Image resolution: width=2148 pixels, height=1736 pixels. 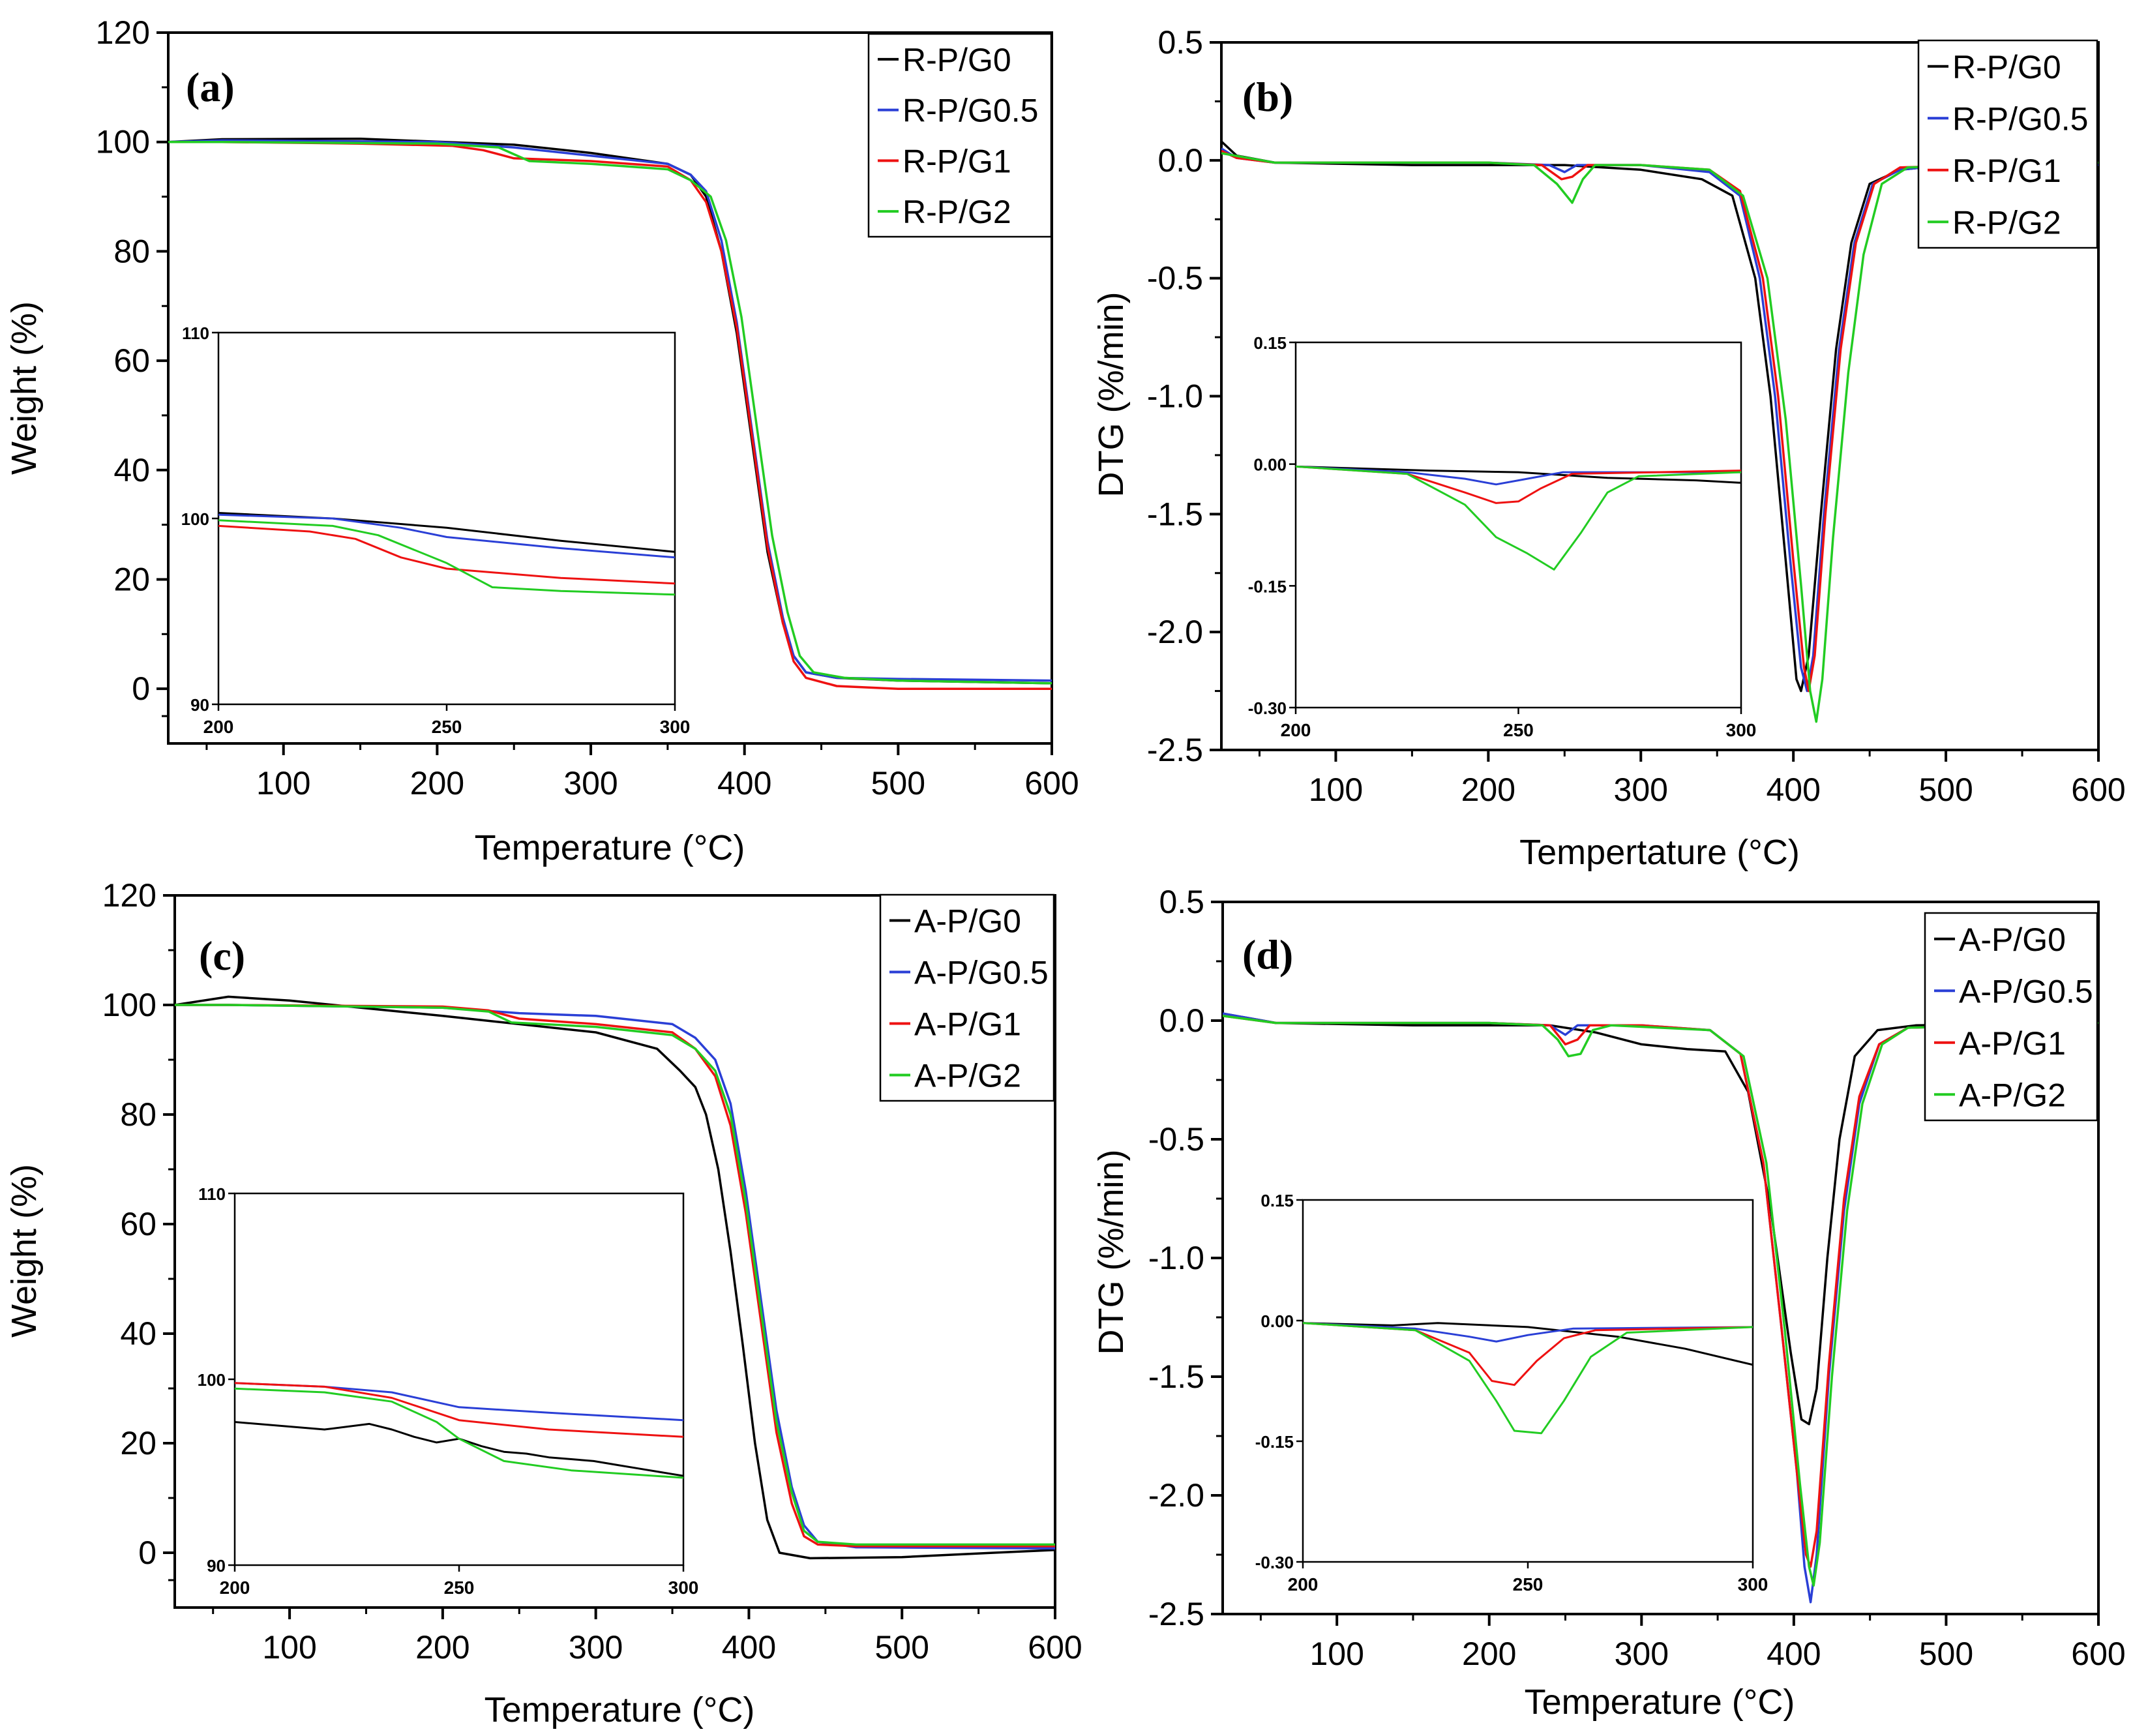 What do you see at coordinates (138, 1224) in the screenshot?
I see `y-tick-label: 60` at bounding box center [138, 1224].